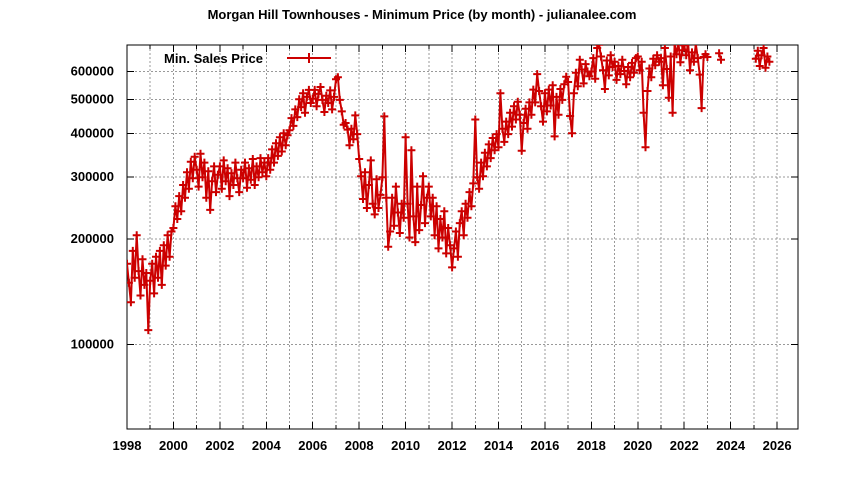  Describe the element at coordinates (312, 445) in the screenshot. I see `x-tick-label: 2006` at that location.